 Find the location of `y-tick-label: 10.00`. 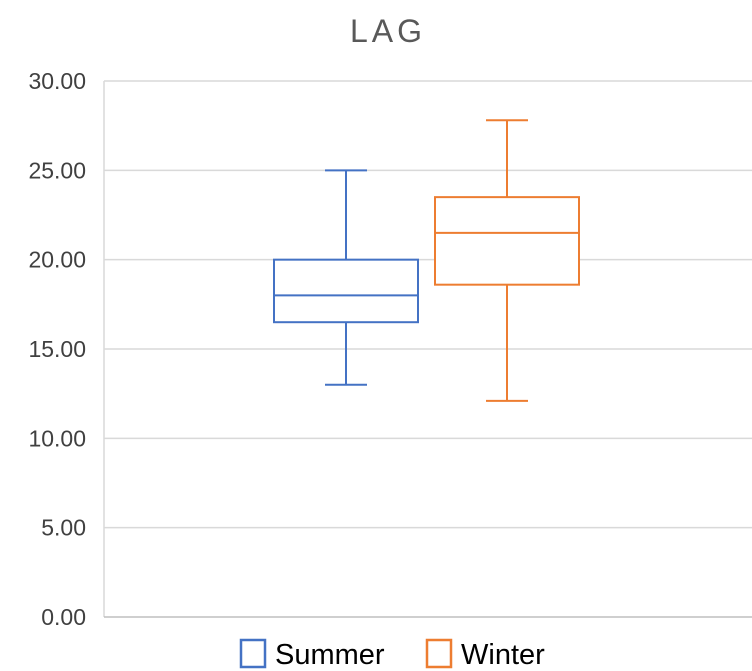

y-tick-label: 10.00 is located at coordinates (57, 438).